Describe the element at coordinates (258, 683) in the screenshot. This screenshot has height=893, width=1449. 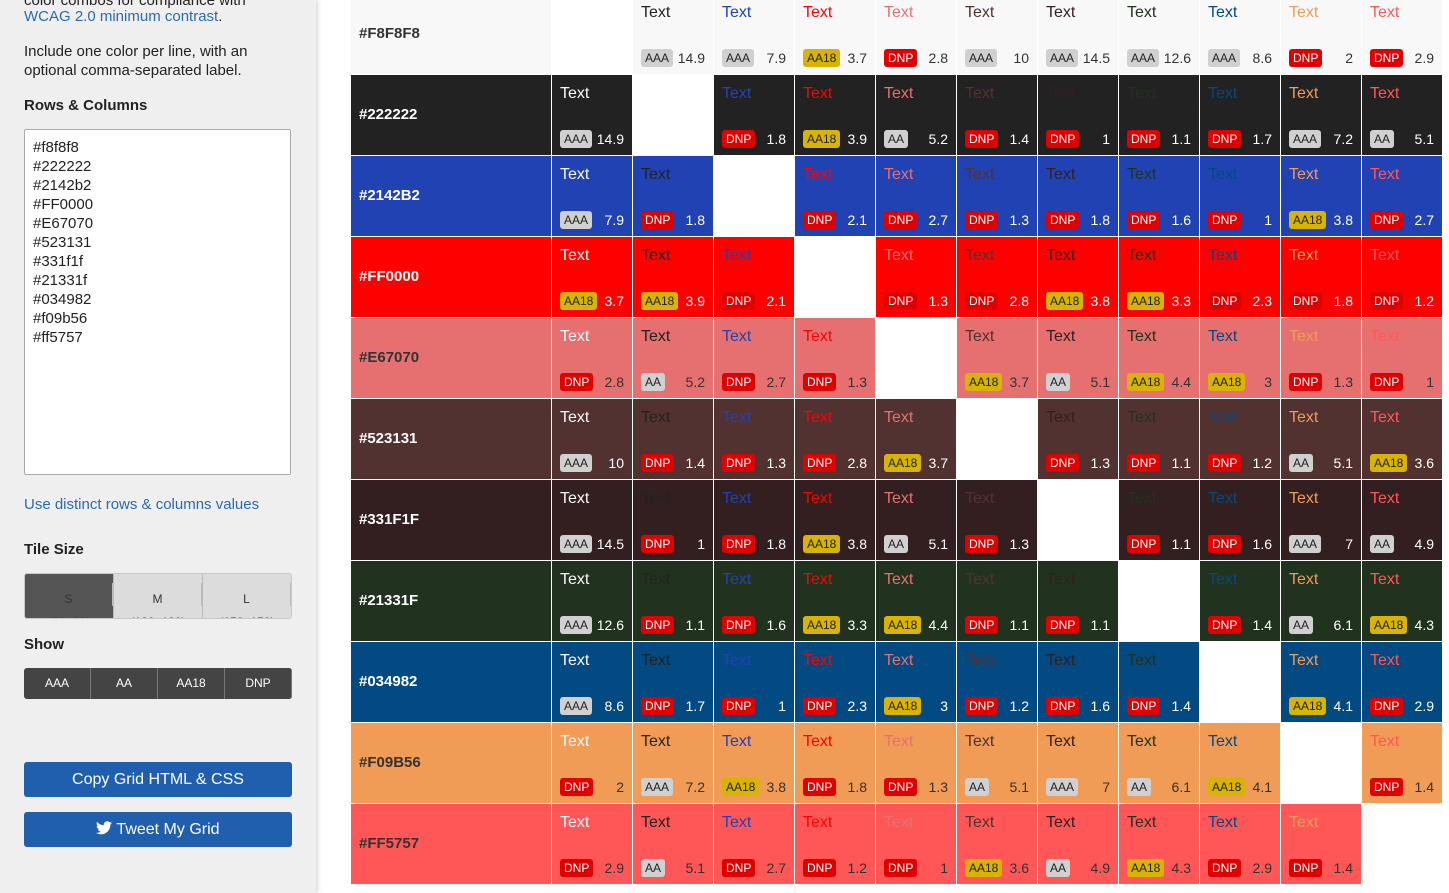
I see `show-option: DNP` at that location.